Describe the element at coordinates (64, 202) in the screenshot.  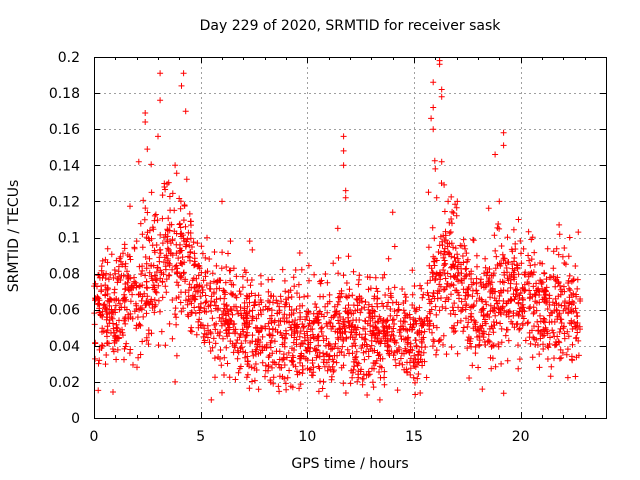
I see `y-tick-label: 0.12` at that location.